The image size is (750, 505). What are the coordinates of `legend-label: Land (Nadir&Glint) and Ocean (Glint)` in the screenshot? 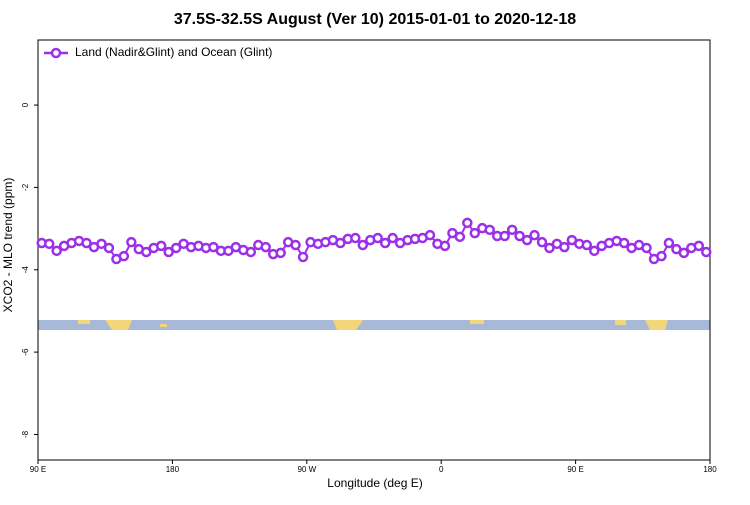 It's located at (173, 52).